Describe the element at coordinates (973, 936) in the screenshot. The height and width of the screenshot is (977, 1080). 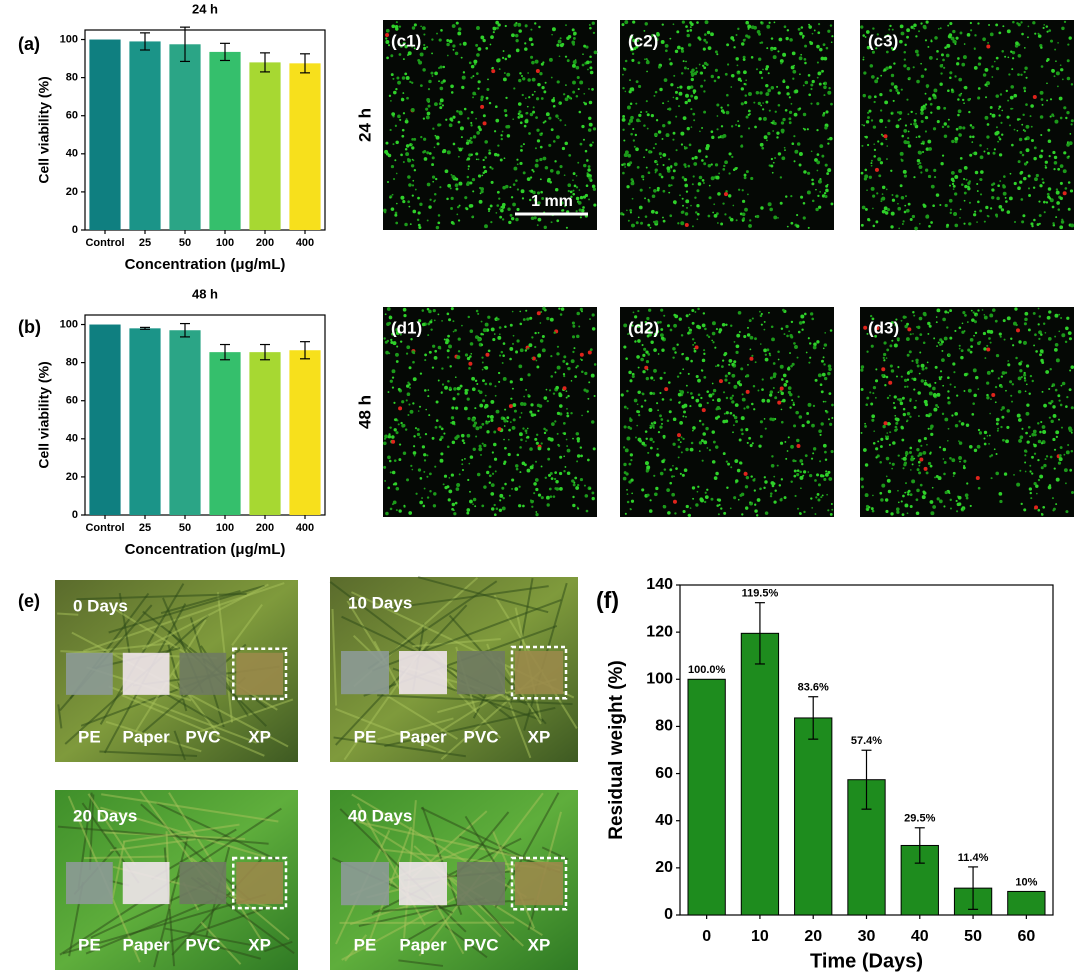
I see `x-tick-label: 50` at that location.